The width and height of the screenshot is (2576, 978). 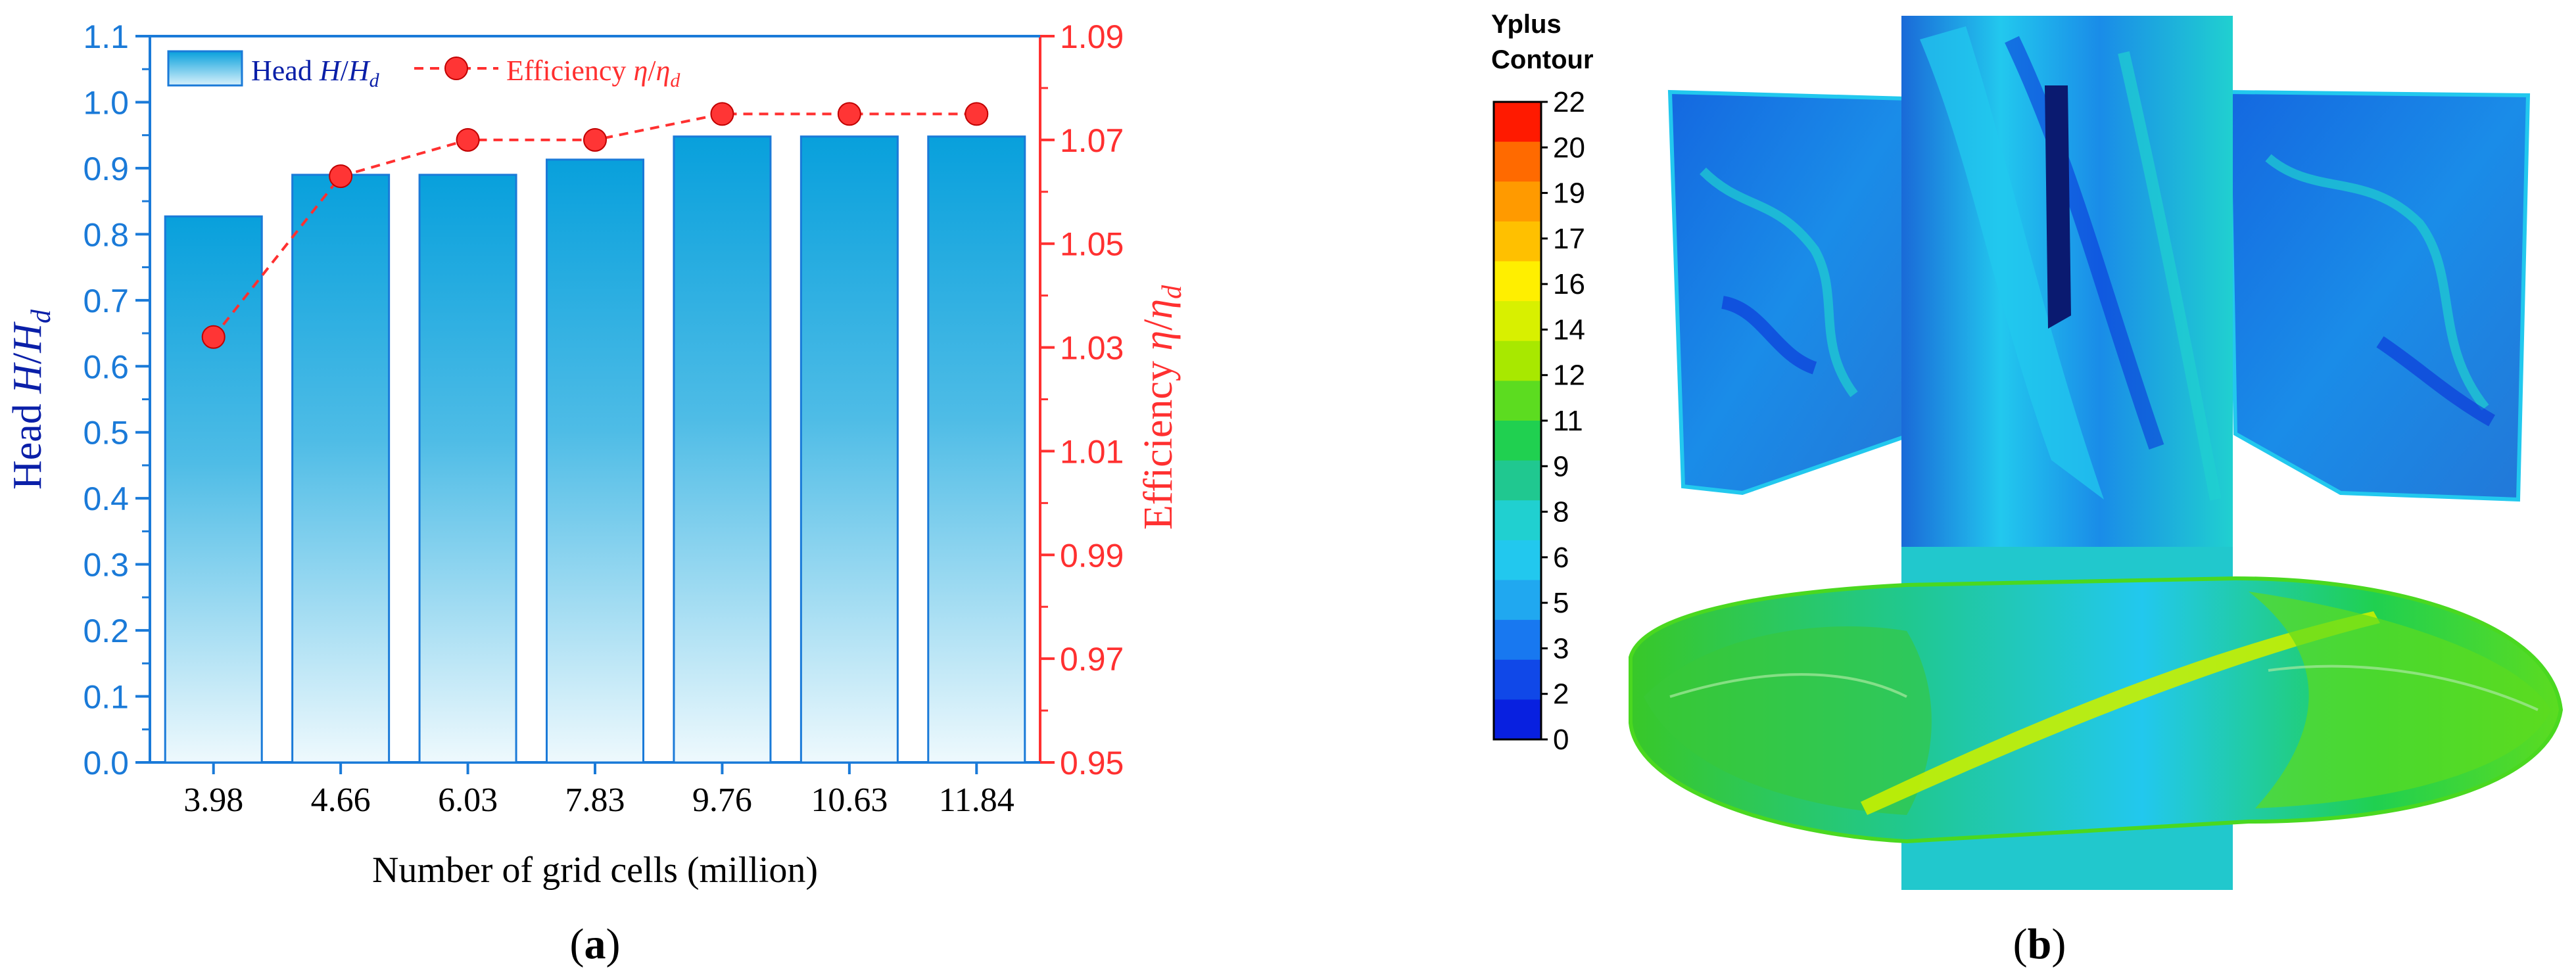 I want to click on y2-tick-label-4: 1.03, so click(x=1092, y=348).